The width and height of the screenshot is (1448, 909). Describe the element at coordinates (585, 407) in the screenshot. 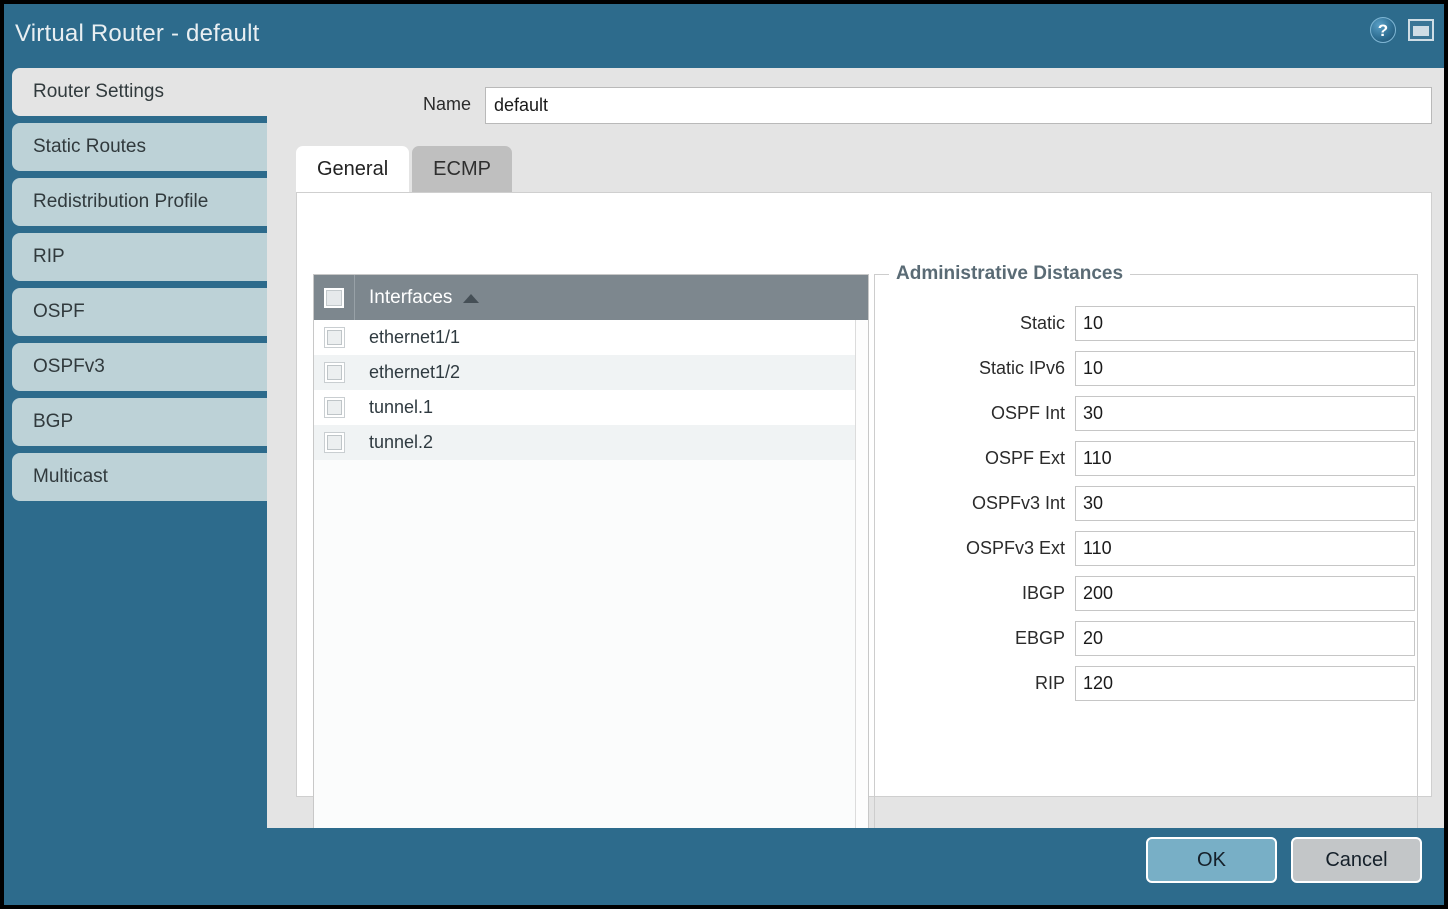

I see `table-row: tunnel.1` at that location.